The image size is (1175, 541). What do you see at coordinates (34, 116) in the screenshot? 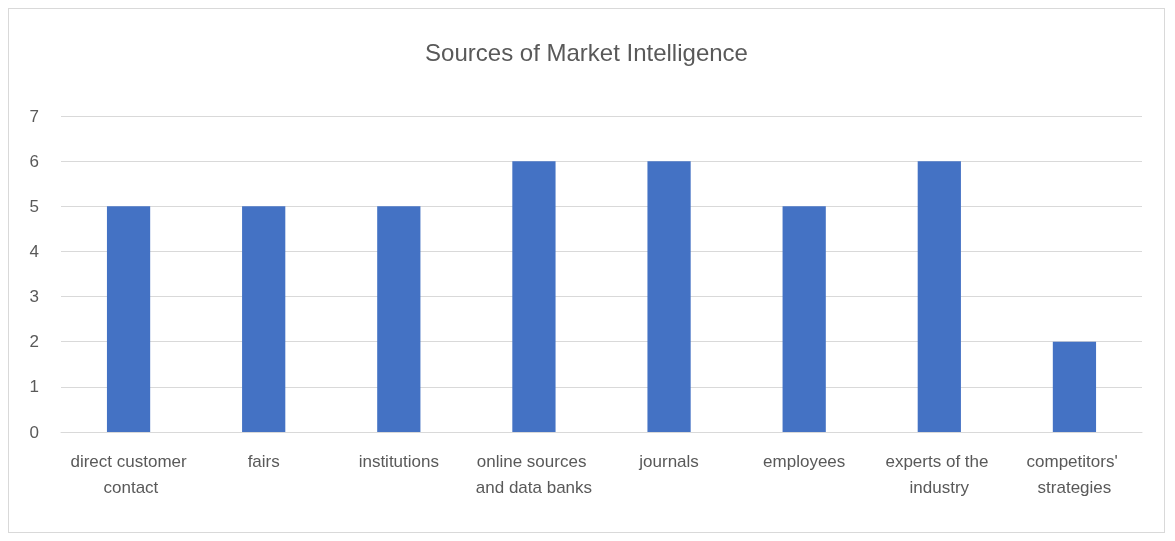
I see `y-tick-label: 7` at bounding box center [34, 116].